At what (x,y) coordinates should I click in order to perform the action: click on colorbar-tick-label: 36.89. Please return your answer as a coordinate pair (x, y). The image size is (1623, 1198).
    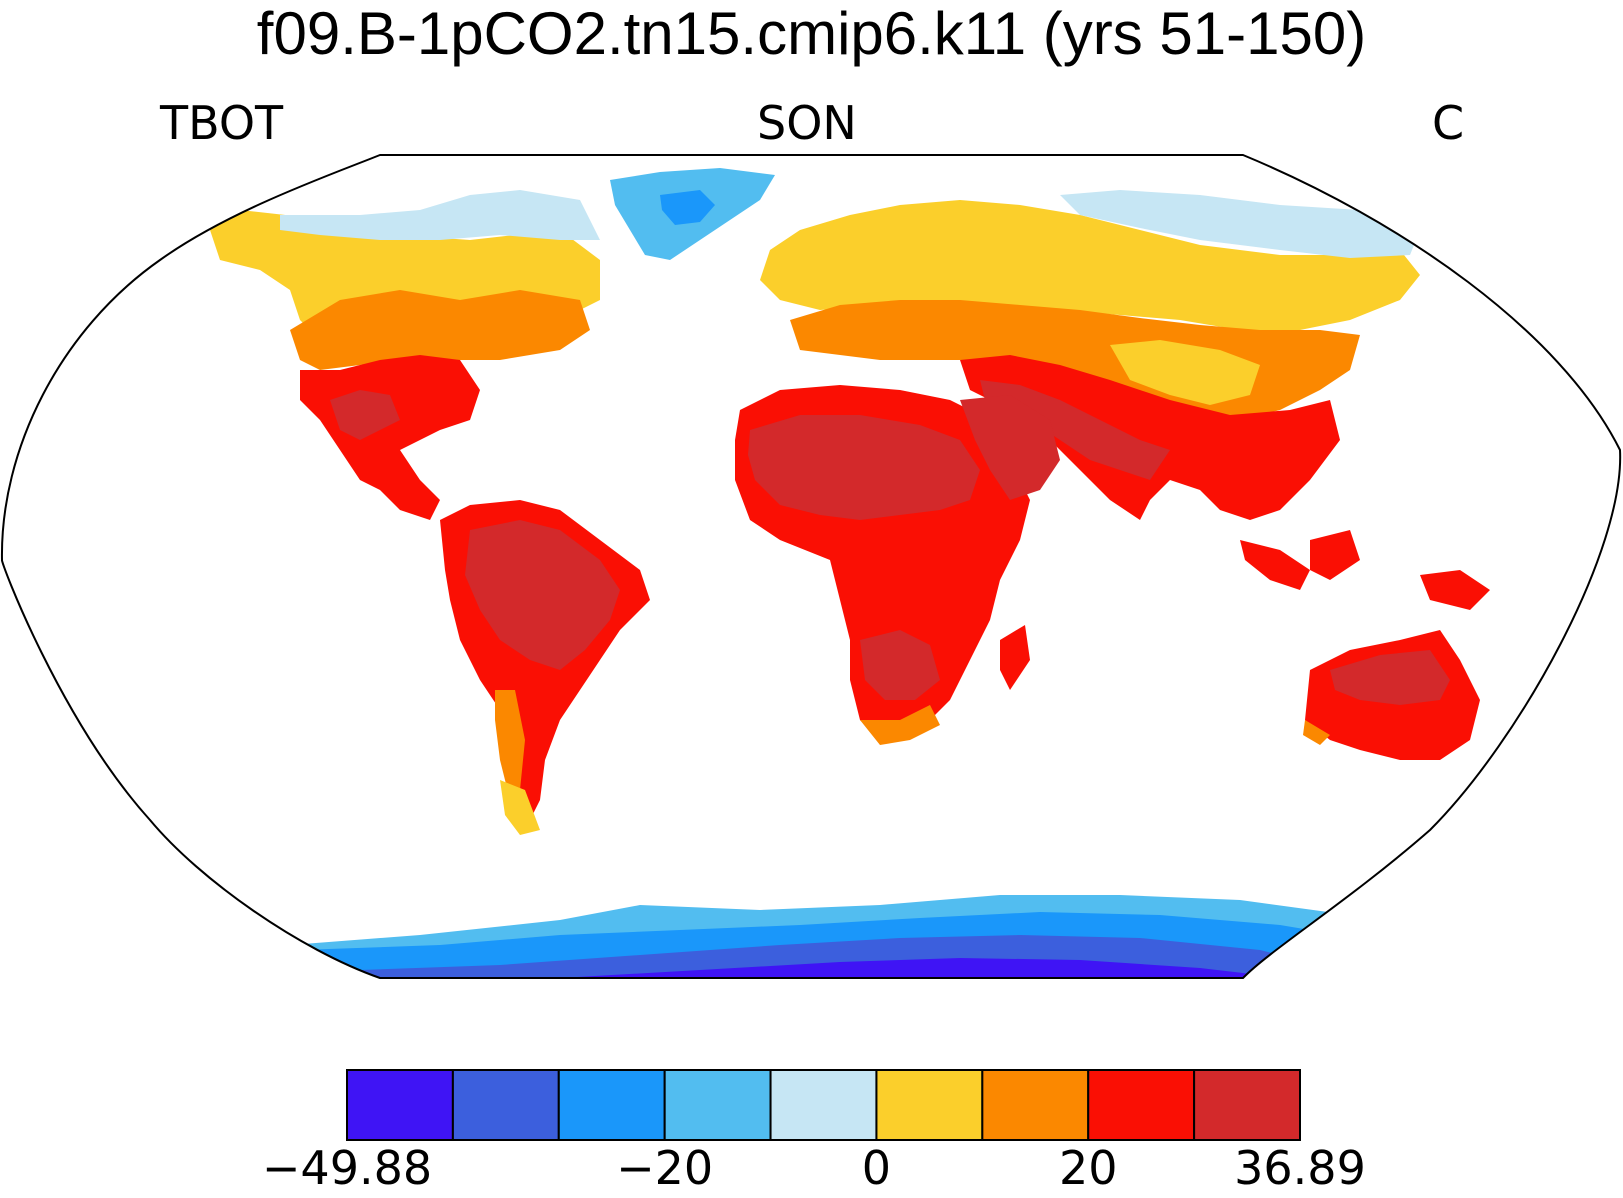
    Looking at the image, I should click on (1300, 1168).